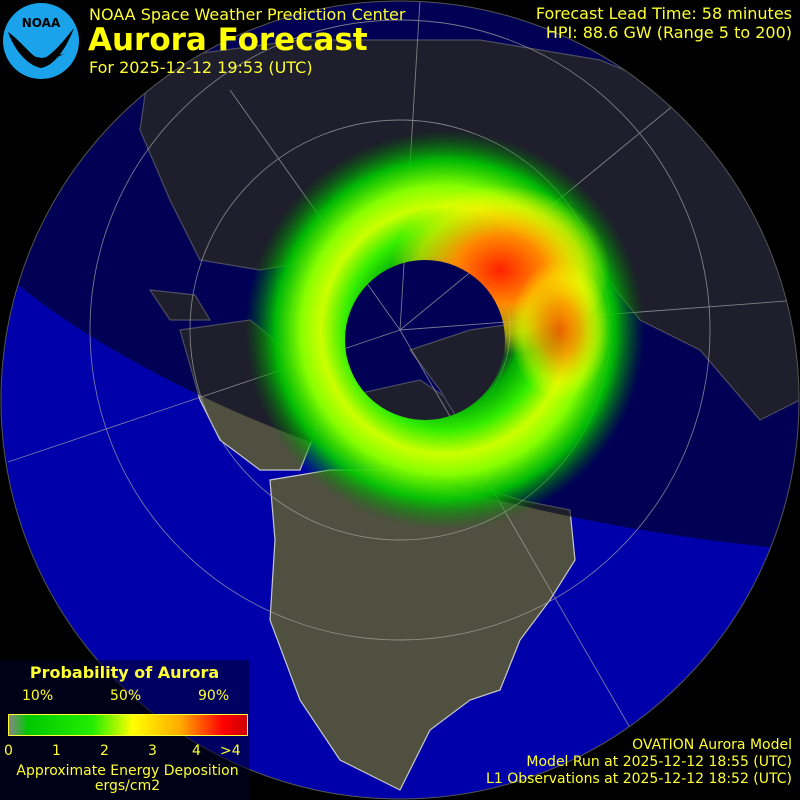 This screenshot has height=800, width=800. What do you see at coordinates (126, 696) in the screenshot?
I see `legend-percent: 50%` at bounding box center [126, 696].